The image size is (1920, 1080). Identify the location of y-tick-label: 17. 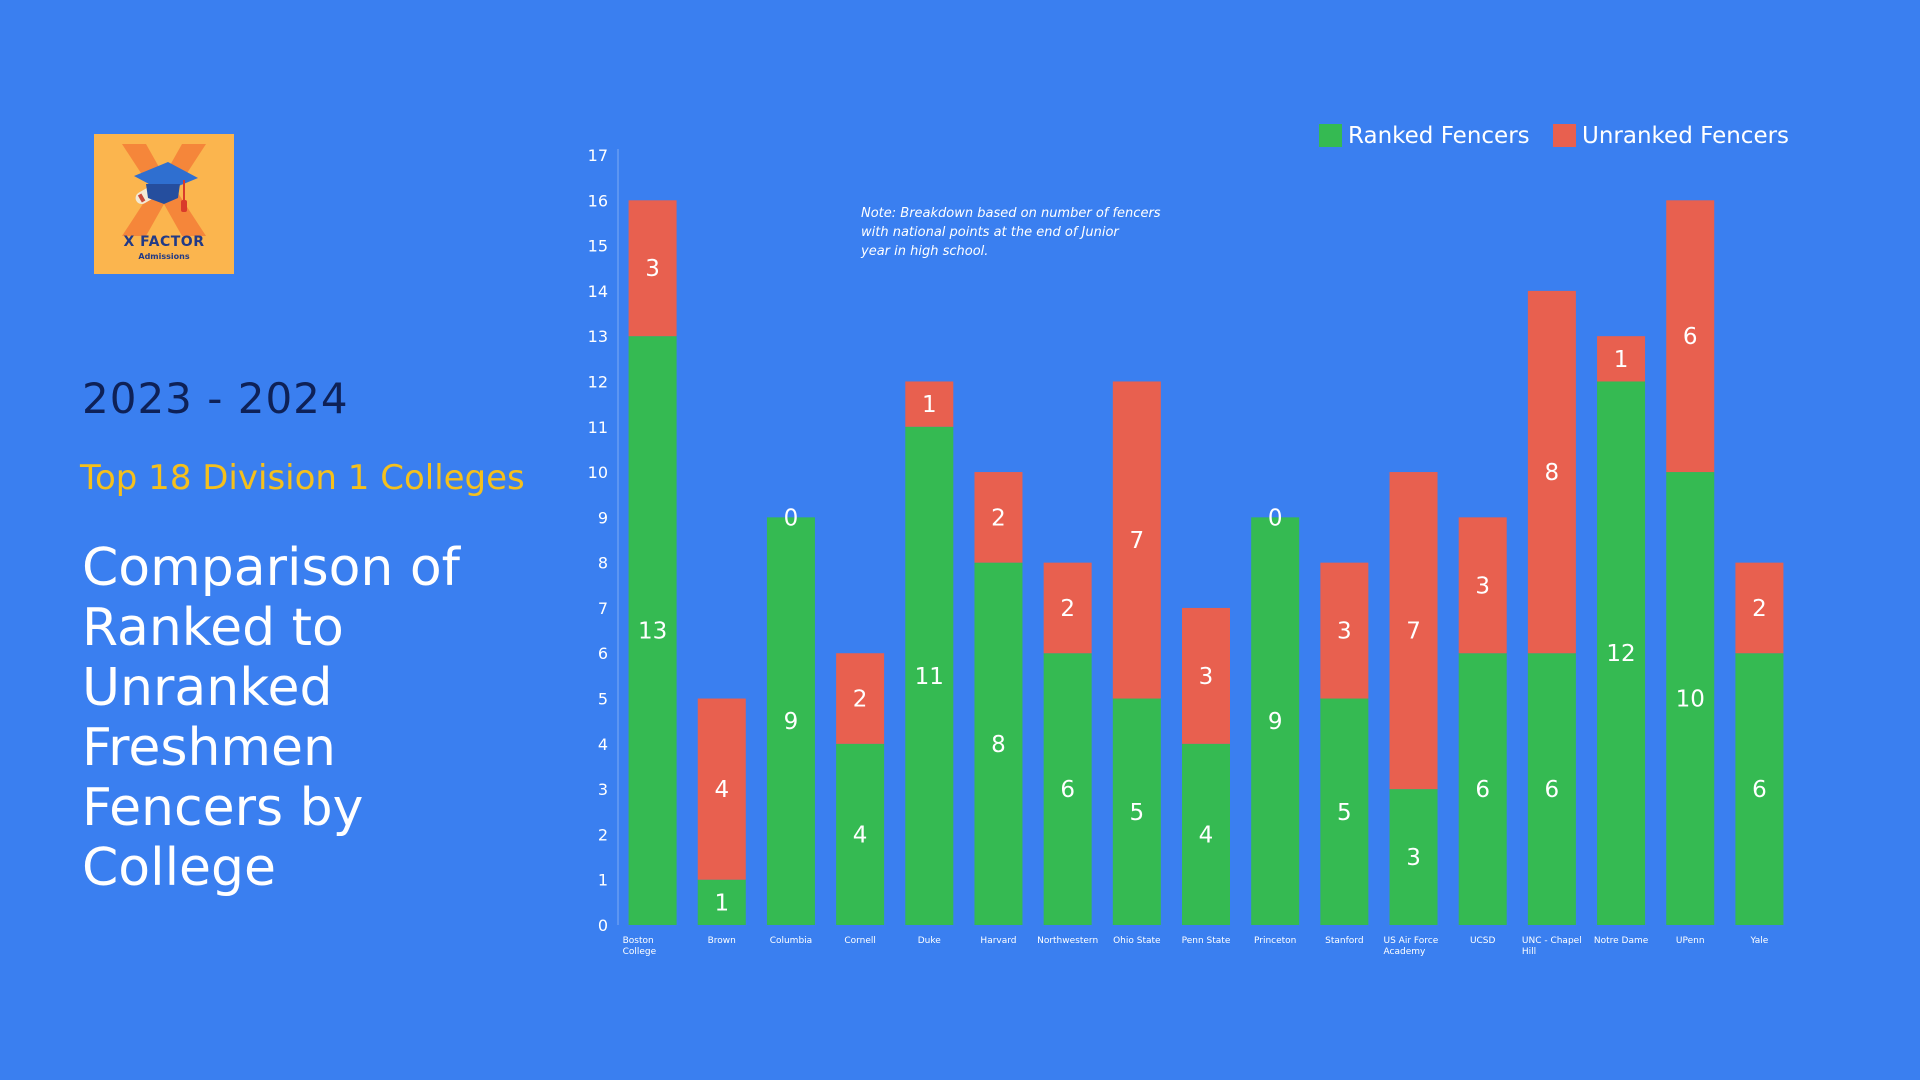
(598, 155).